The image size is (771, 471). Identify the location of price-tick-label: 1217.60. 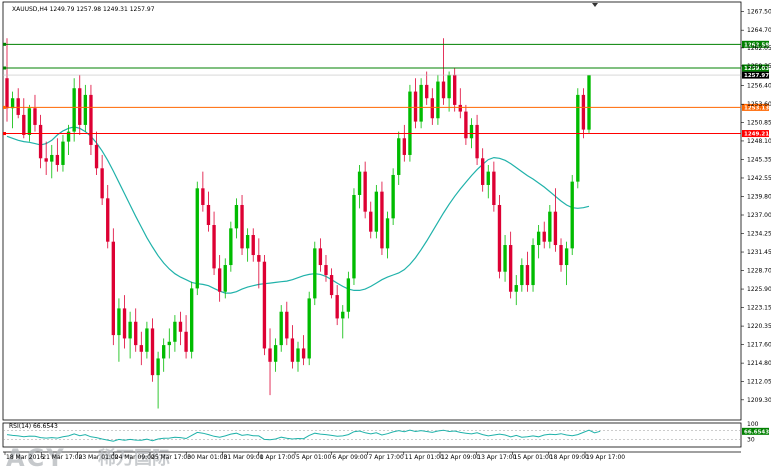
(759, 344).